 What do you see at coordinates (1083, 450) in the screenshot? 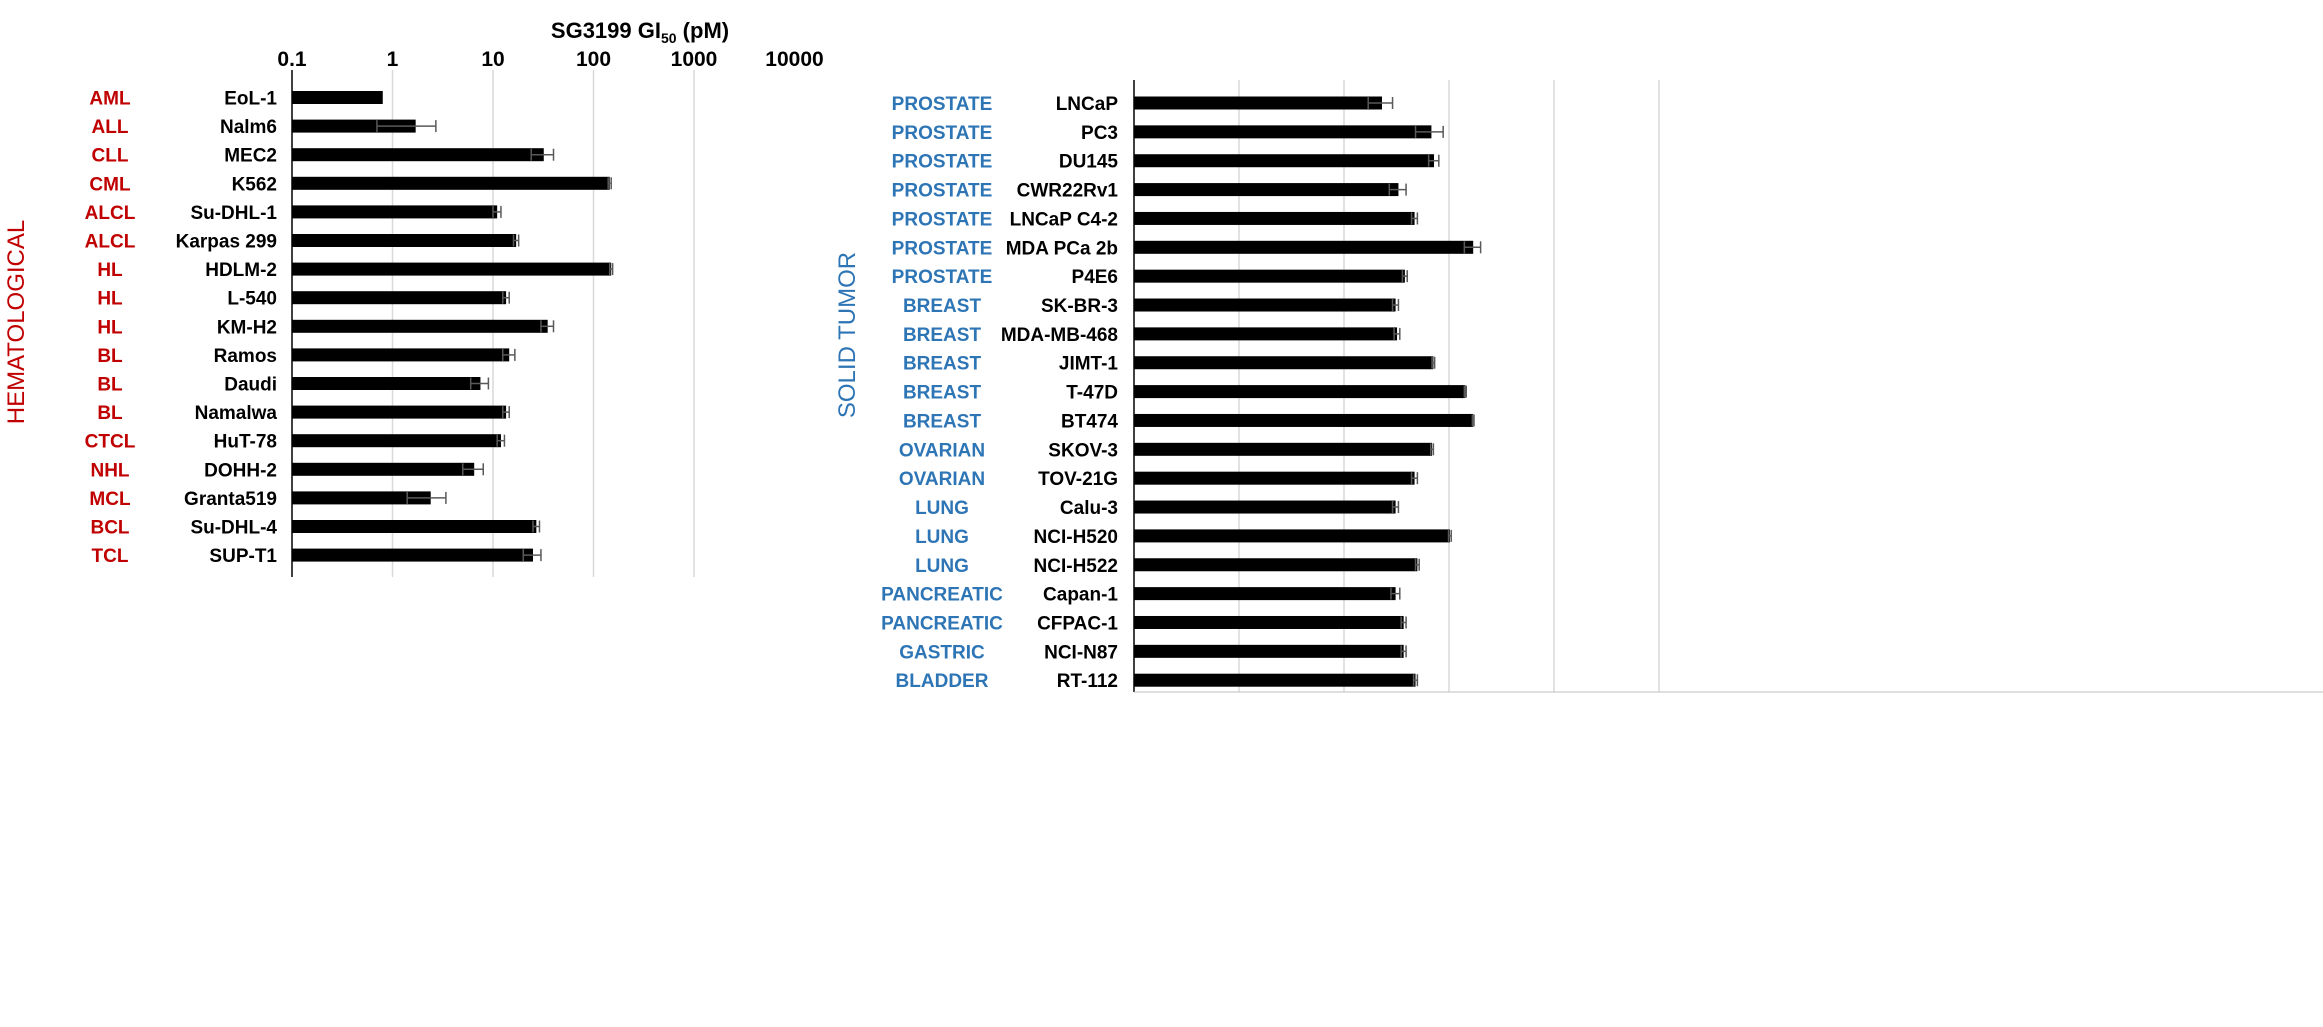
I see `cell-line-label: SKOV-3` at bounding box center [1083, 450].